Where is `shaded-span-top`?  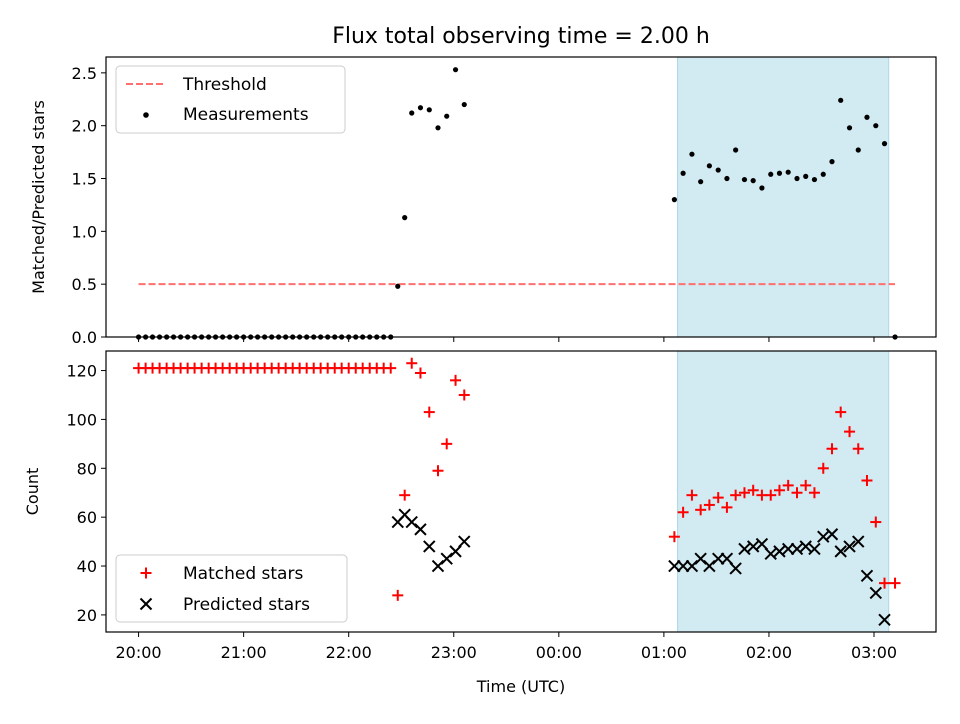 shaded-span-top is located at coordinates (783, 197).